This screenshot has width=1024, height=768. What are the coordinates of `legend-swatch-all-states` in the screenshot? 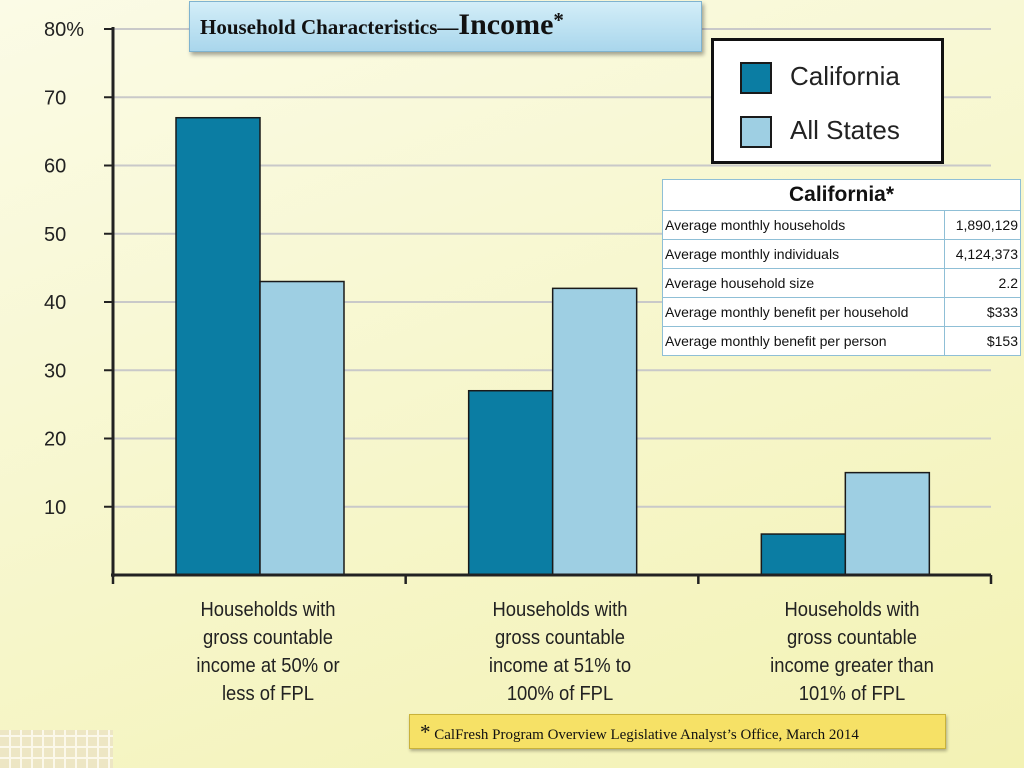 It's located at (756, 132).